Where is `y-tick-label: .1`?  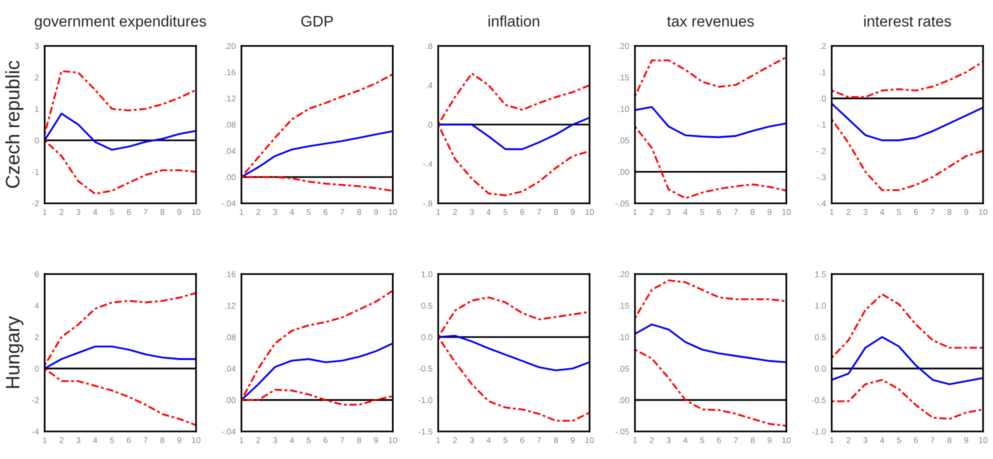 y-tick-label: .1 is located at coordinates (823, 72).